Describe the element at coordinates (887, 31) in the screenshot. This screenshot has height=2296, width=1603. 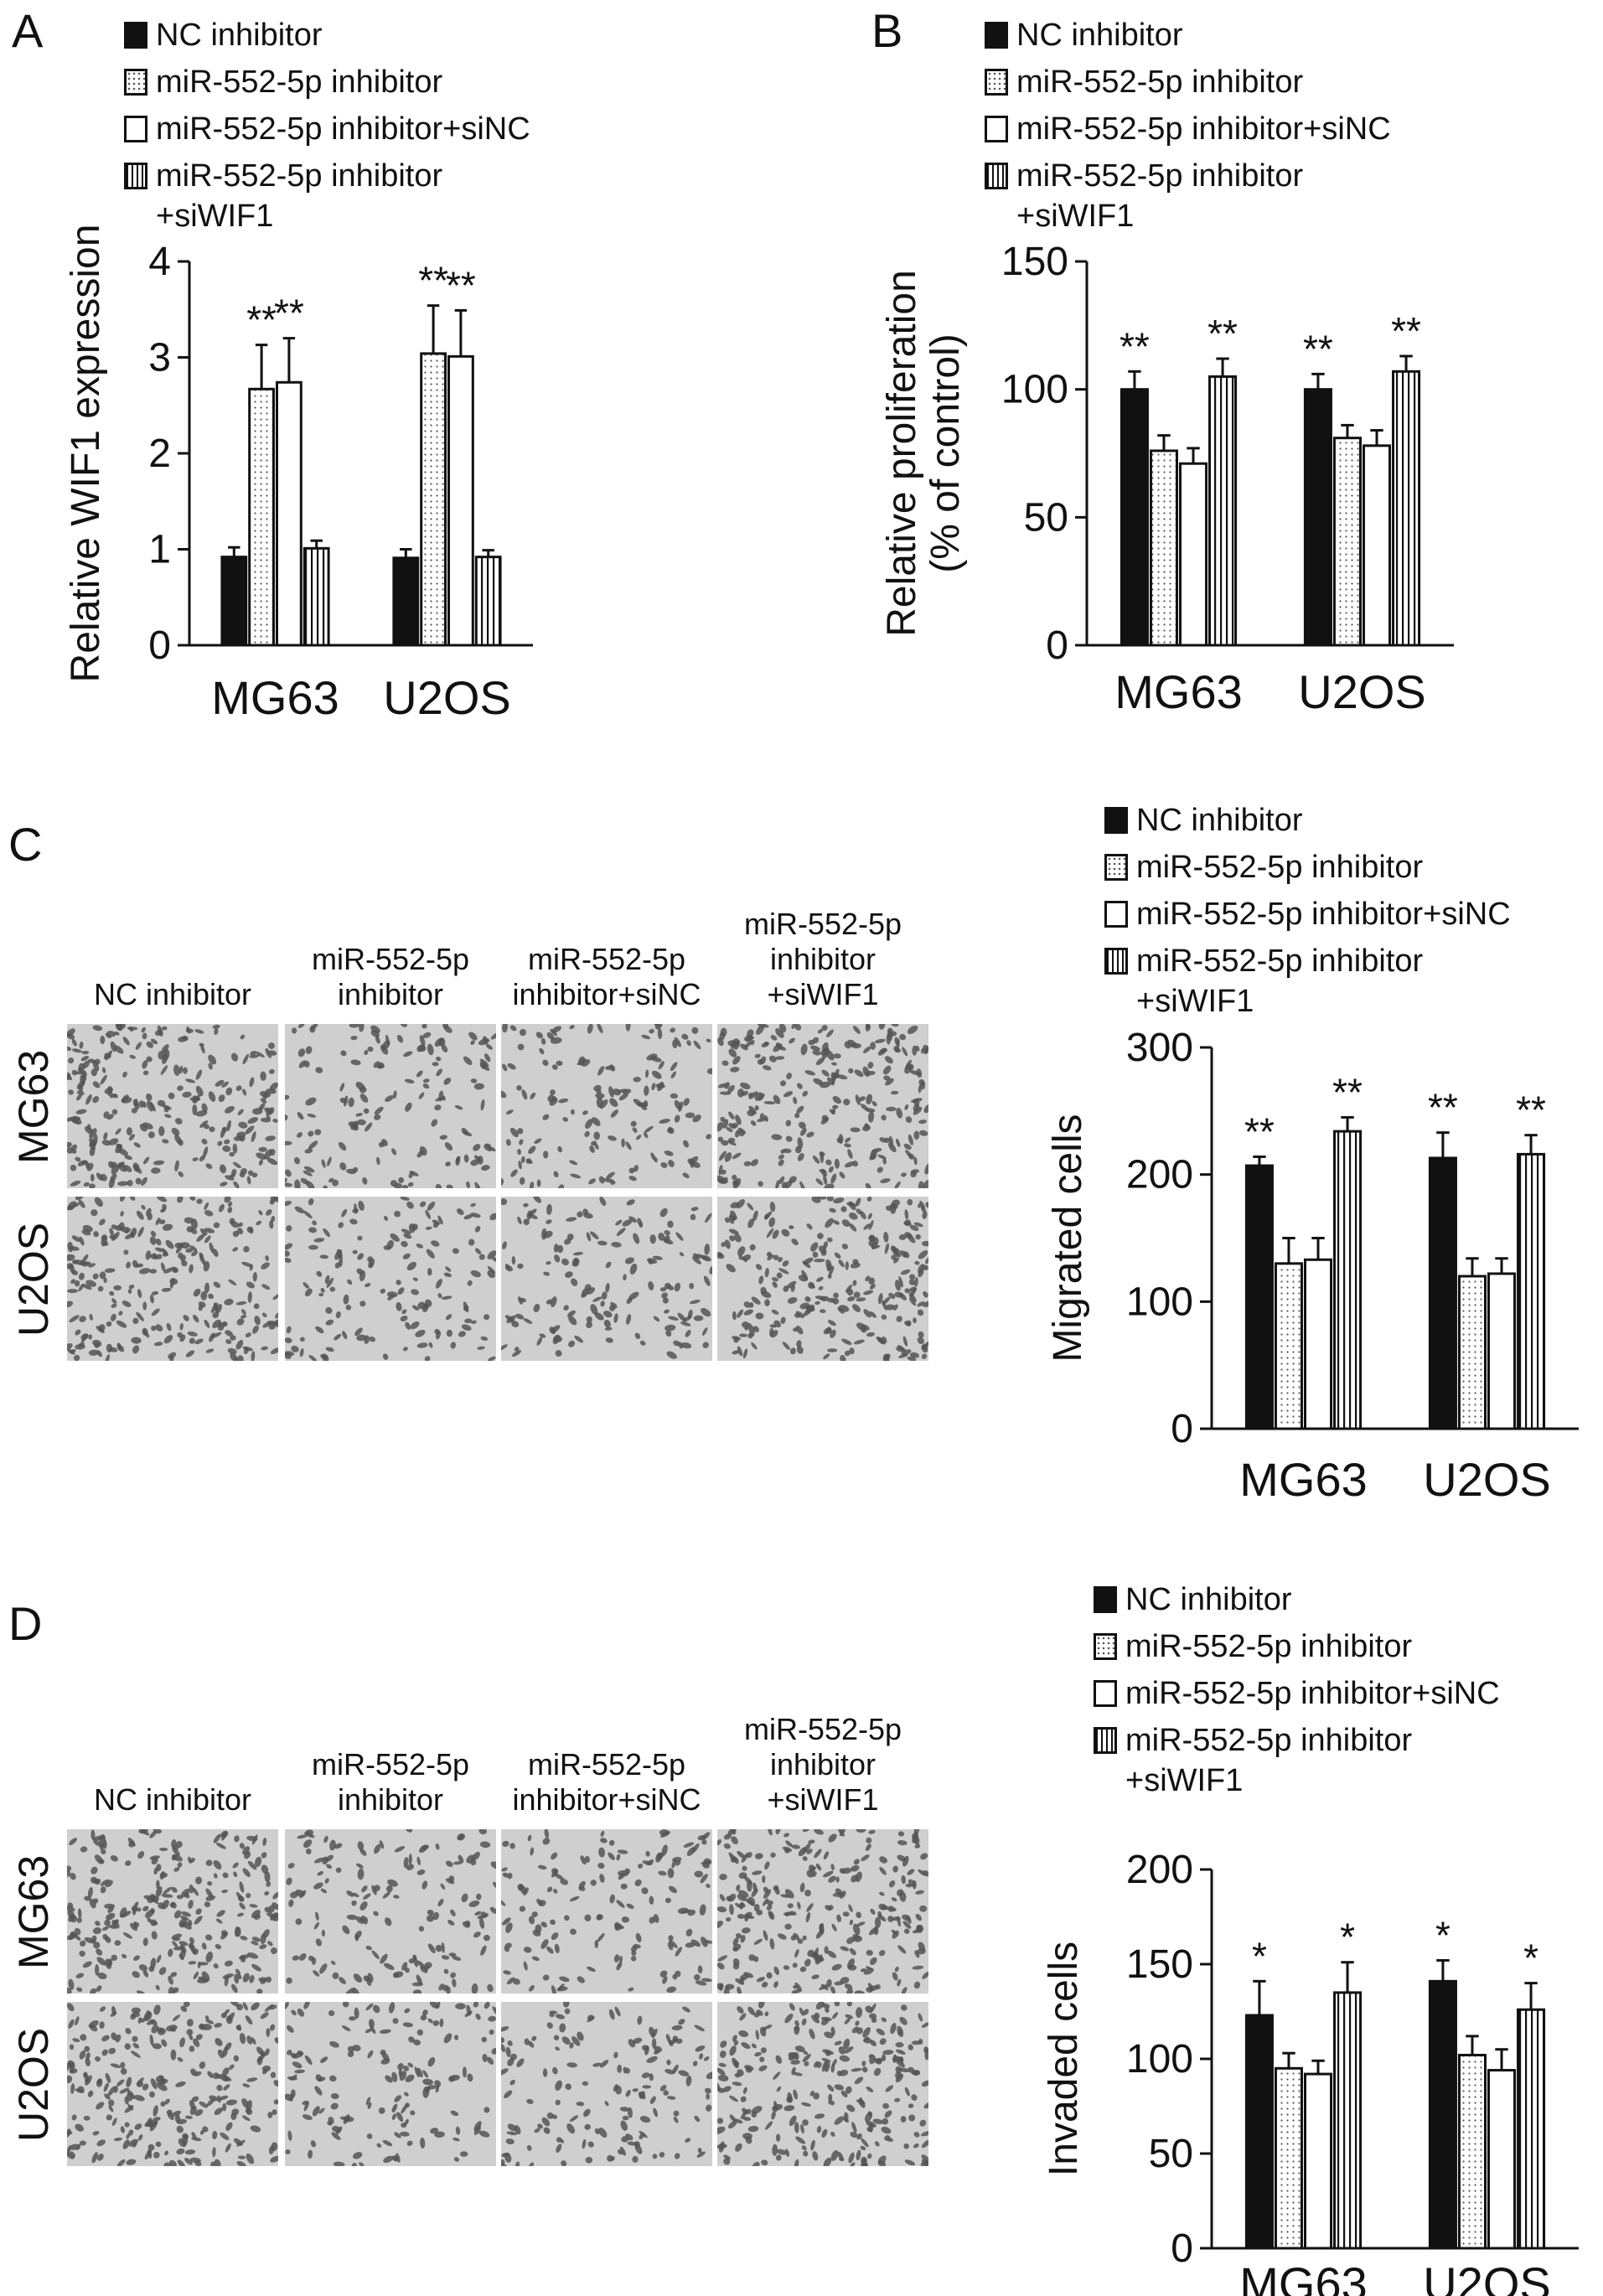
I see `panel-letter-b: B` at that location.